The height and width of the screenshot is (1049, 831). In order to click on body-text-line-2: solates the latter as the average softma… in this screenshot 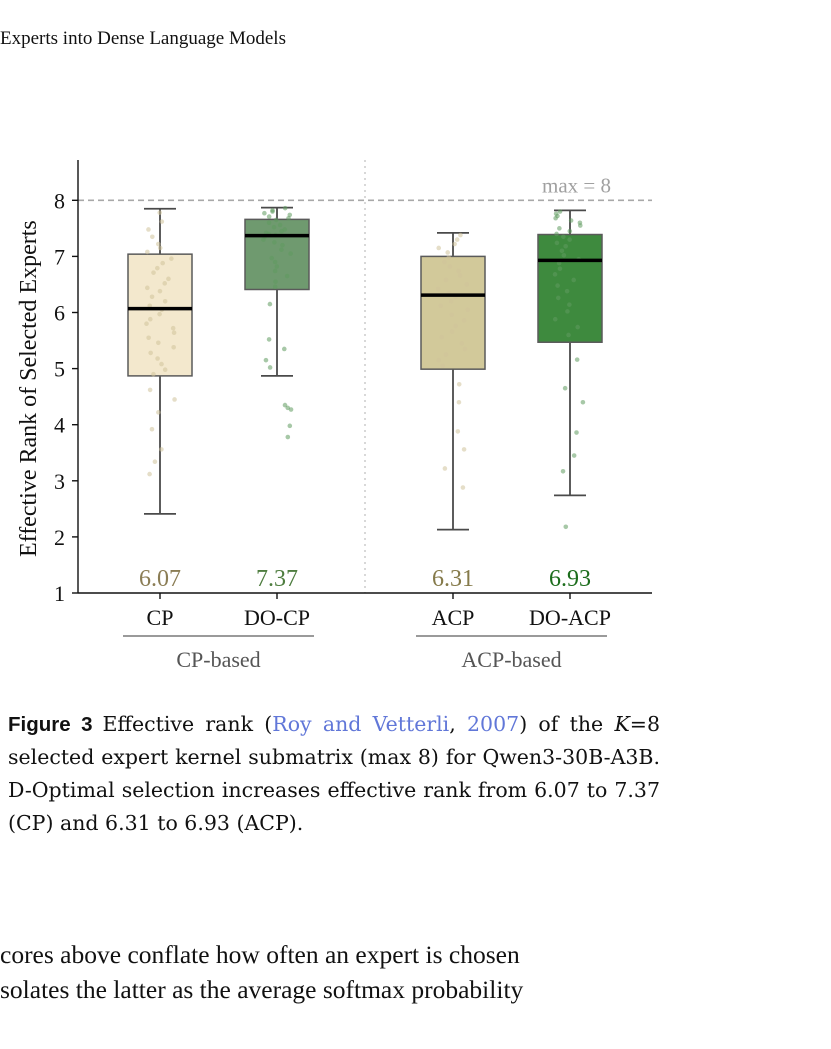, I will do `click(262, 989)`.